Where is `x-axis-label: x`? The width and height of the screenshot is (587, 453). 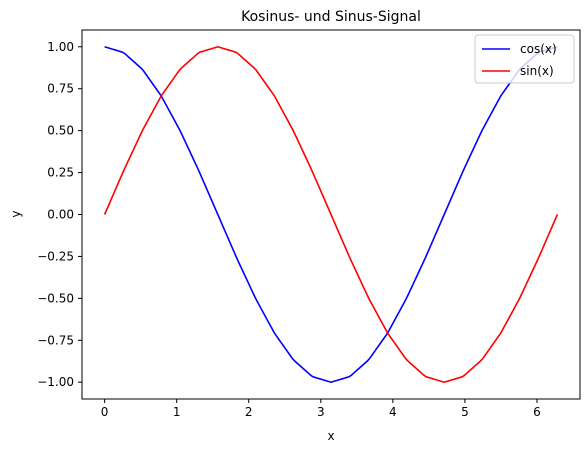
x-axis-label: x is located at coordinates (330, 436).